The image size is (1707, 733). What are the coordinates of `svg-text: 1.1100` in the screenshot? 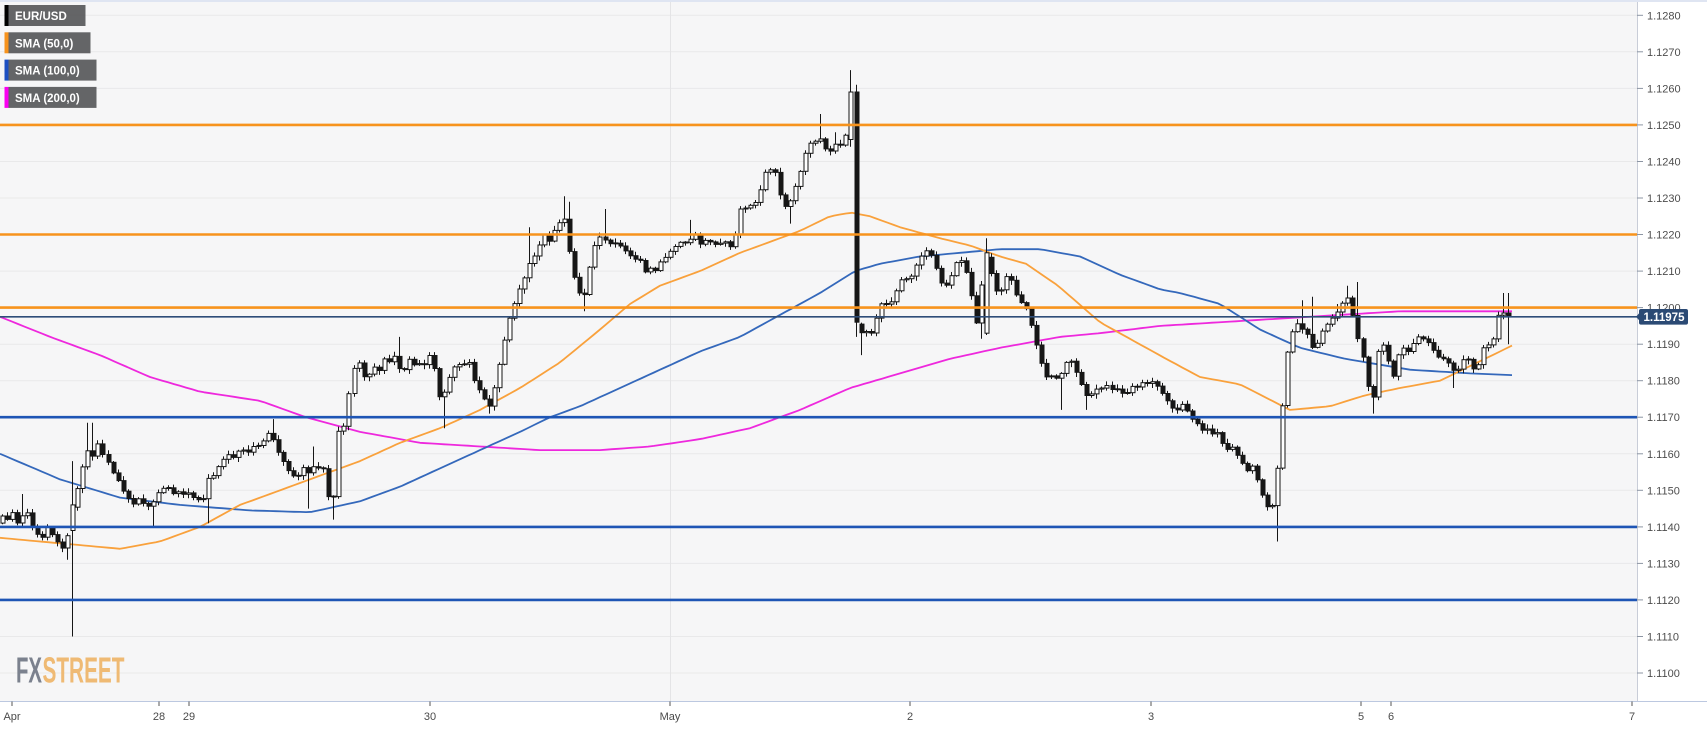 It's located at (1663, 674).